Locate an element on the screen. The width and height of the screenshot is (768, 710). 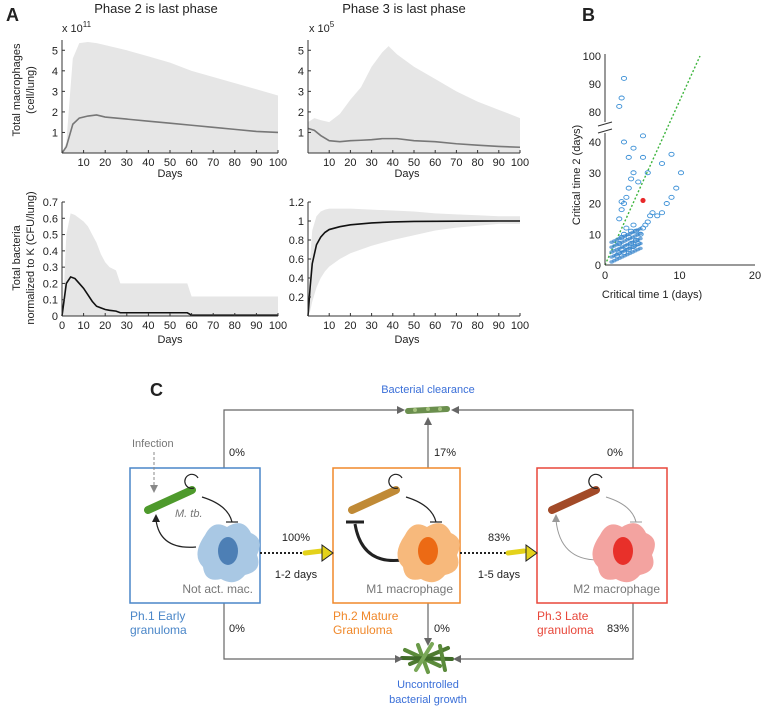
m2-macrophage-icon is located at coordinates (623, 553).